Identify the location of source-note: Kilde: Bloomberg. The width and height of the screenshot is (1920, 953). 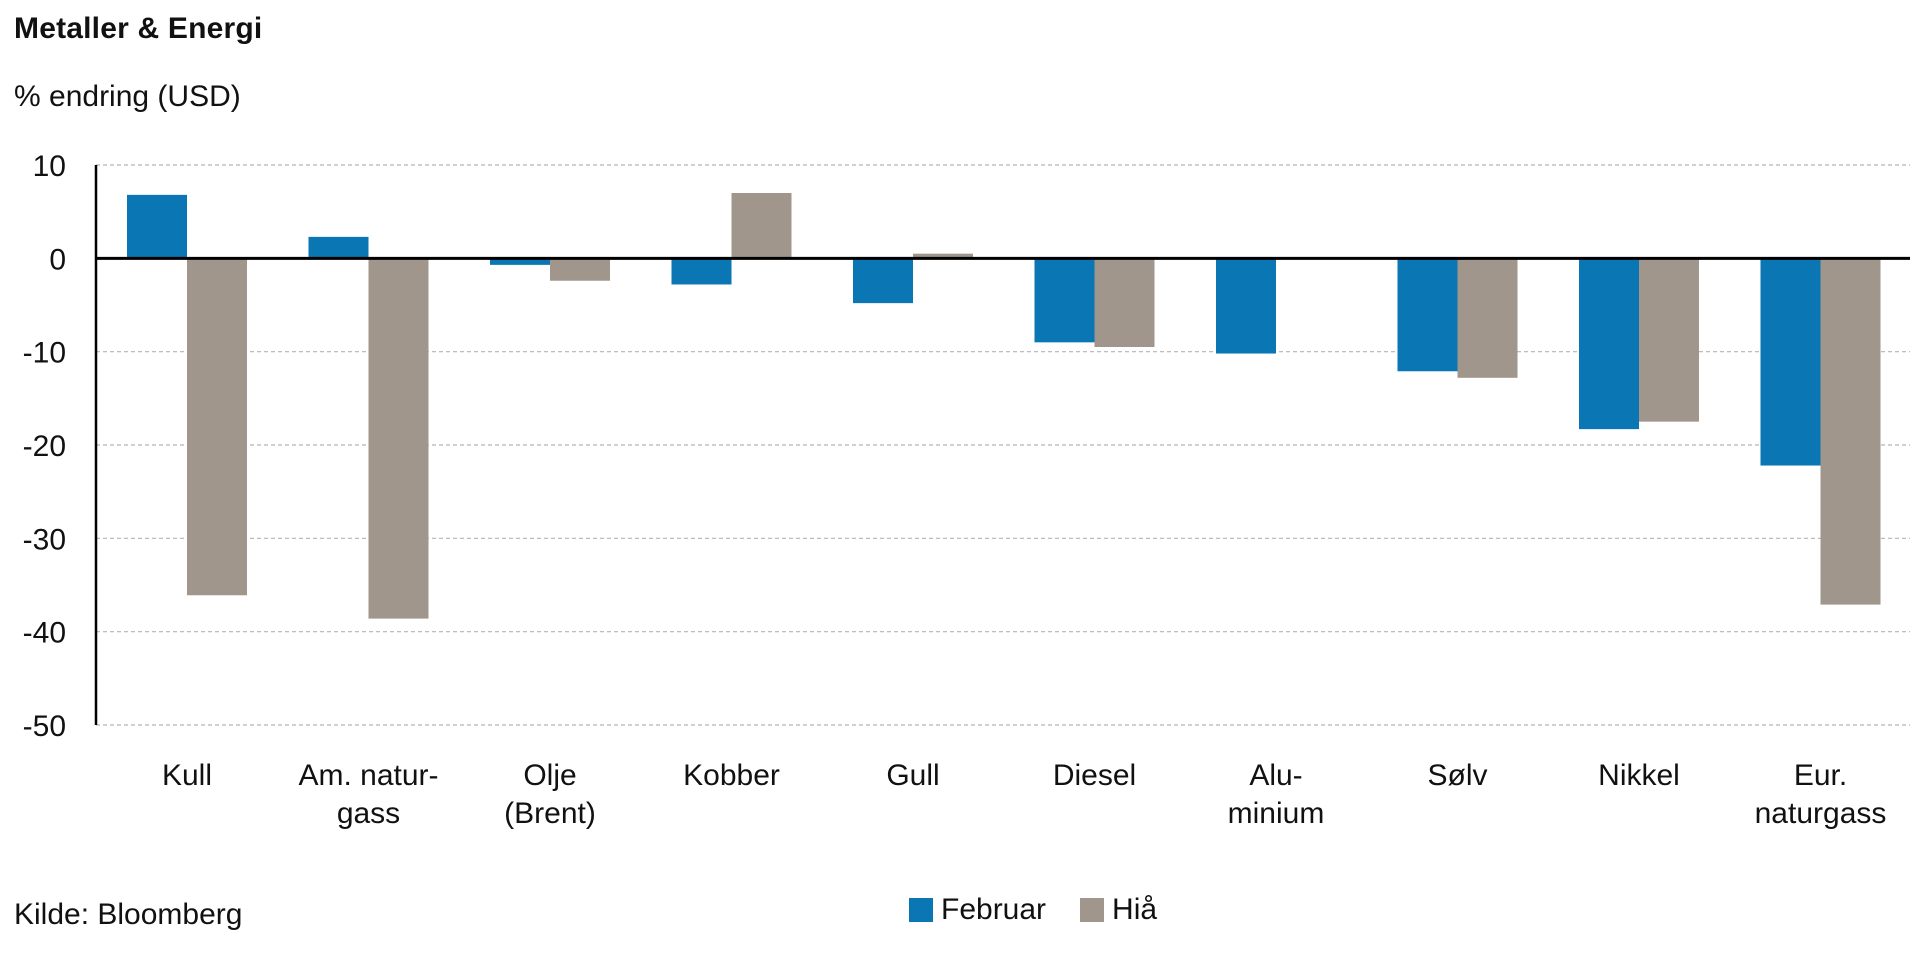
(128, 914).